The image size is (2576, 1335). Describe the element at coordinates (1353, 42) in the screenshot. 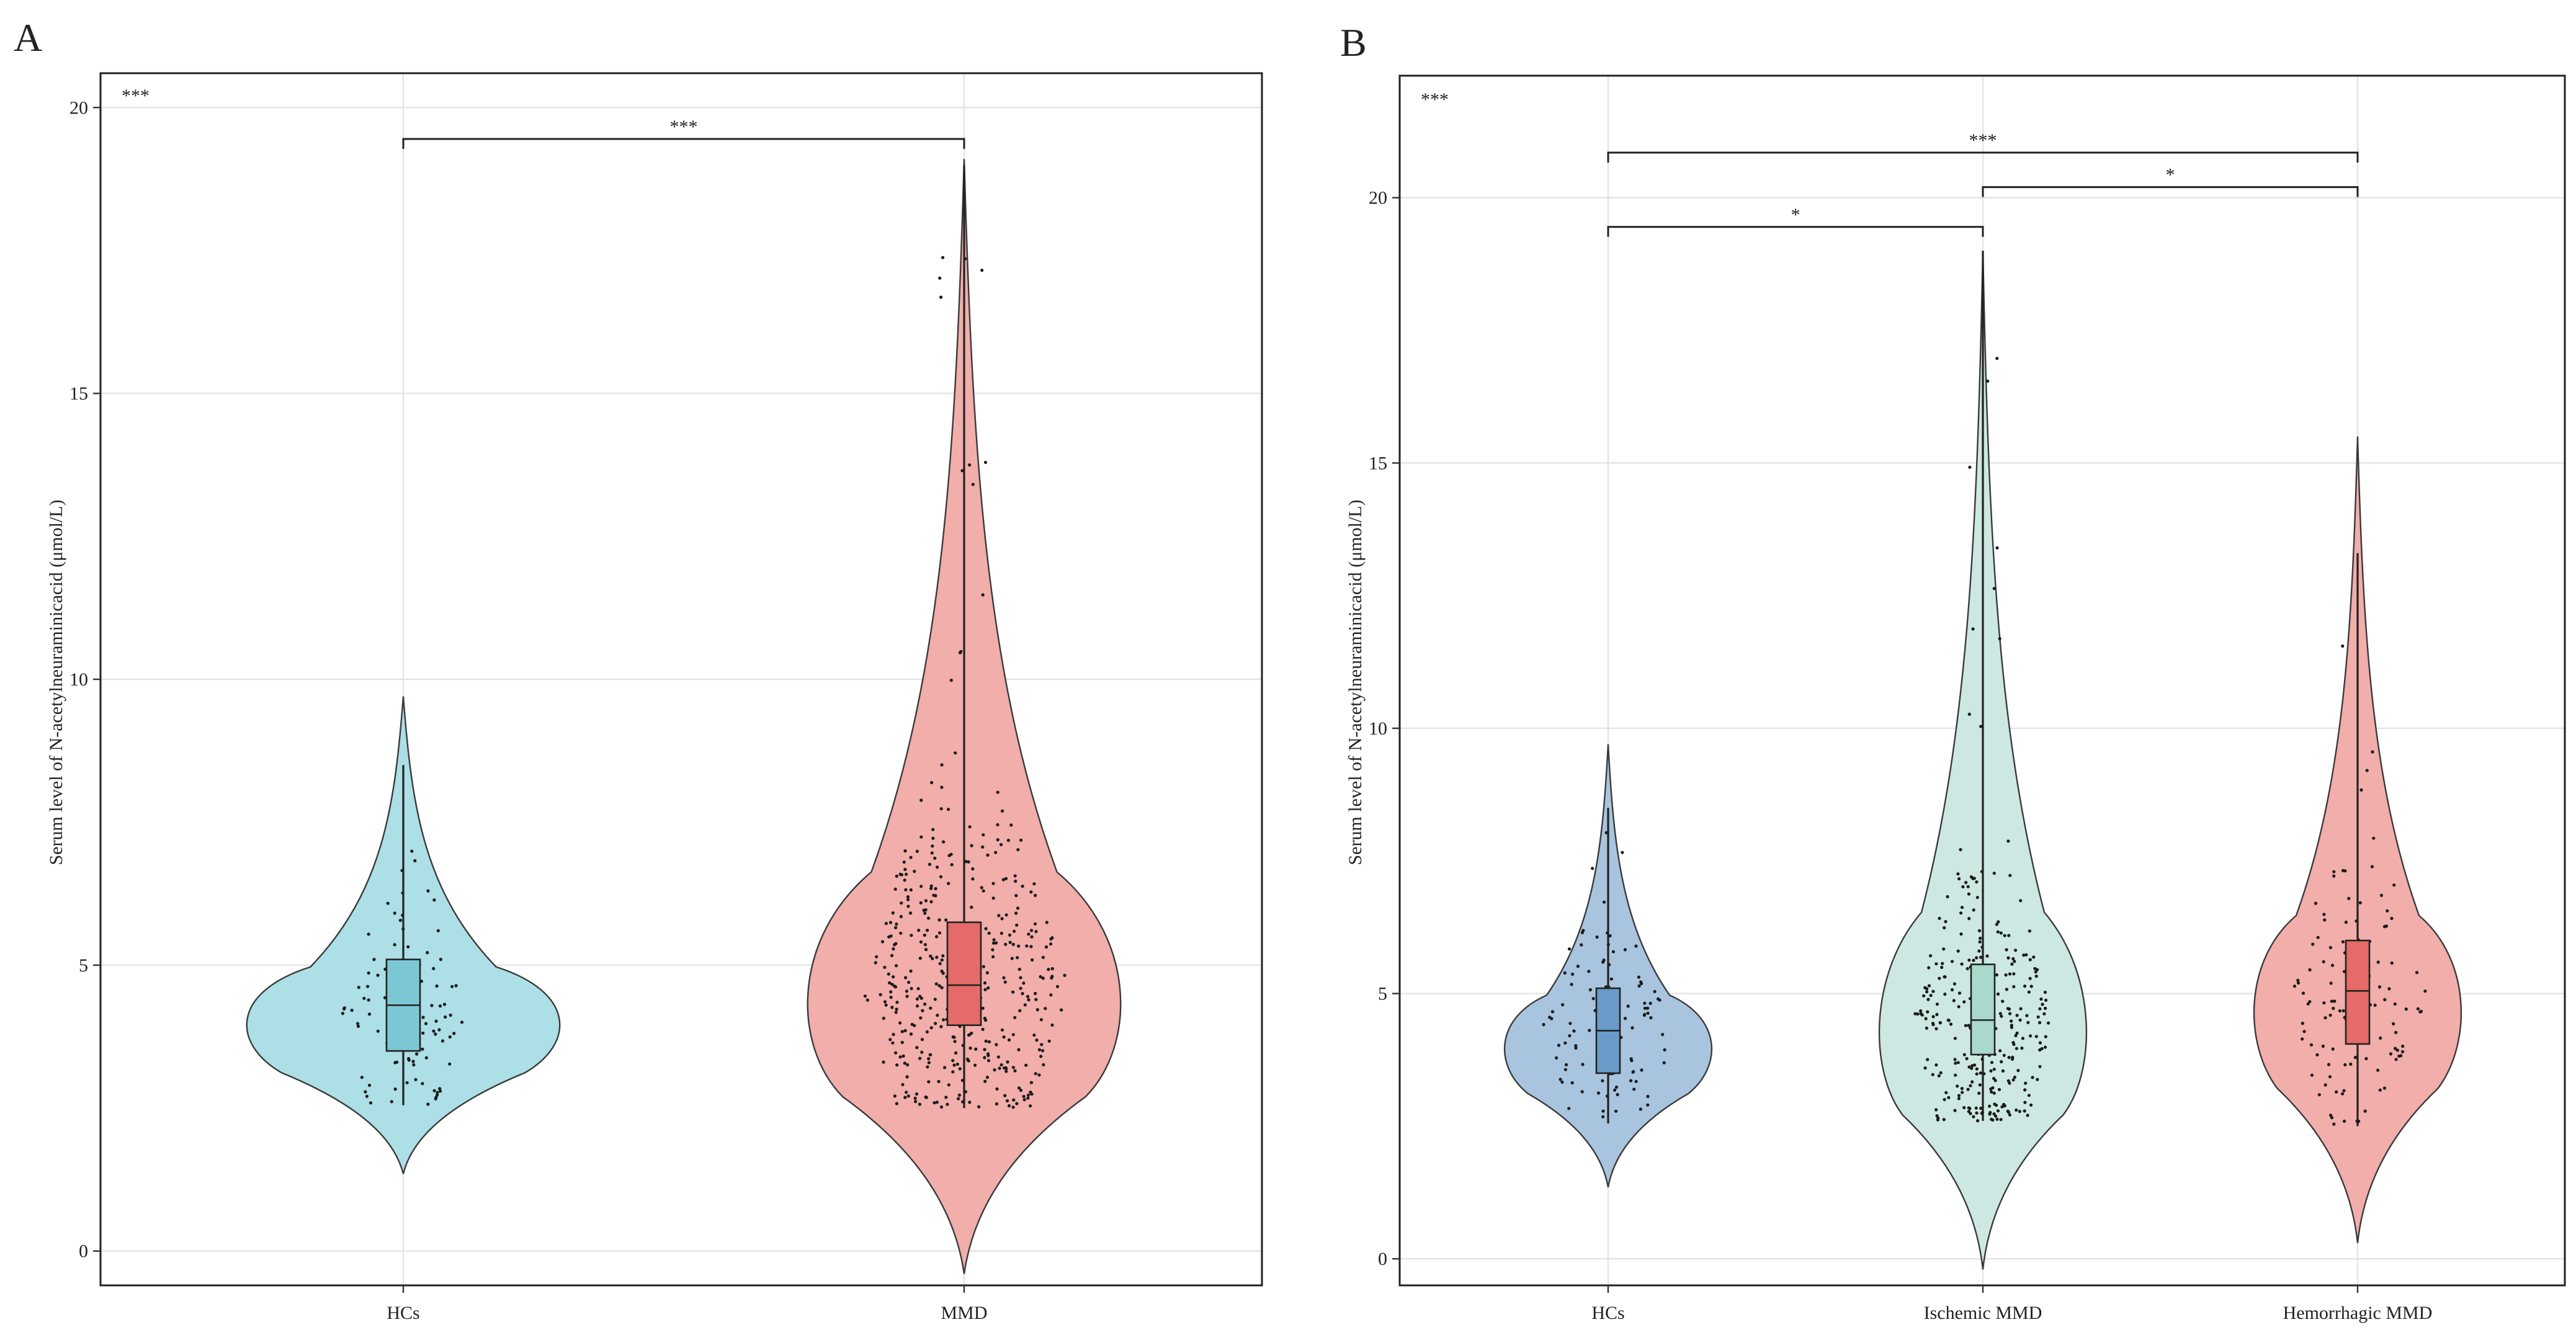

I see `panel-b-letter: B` at that location.